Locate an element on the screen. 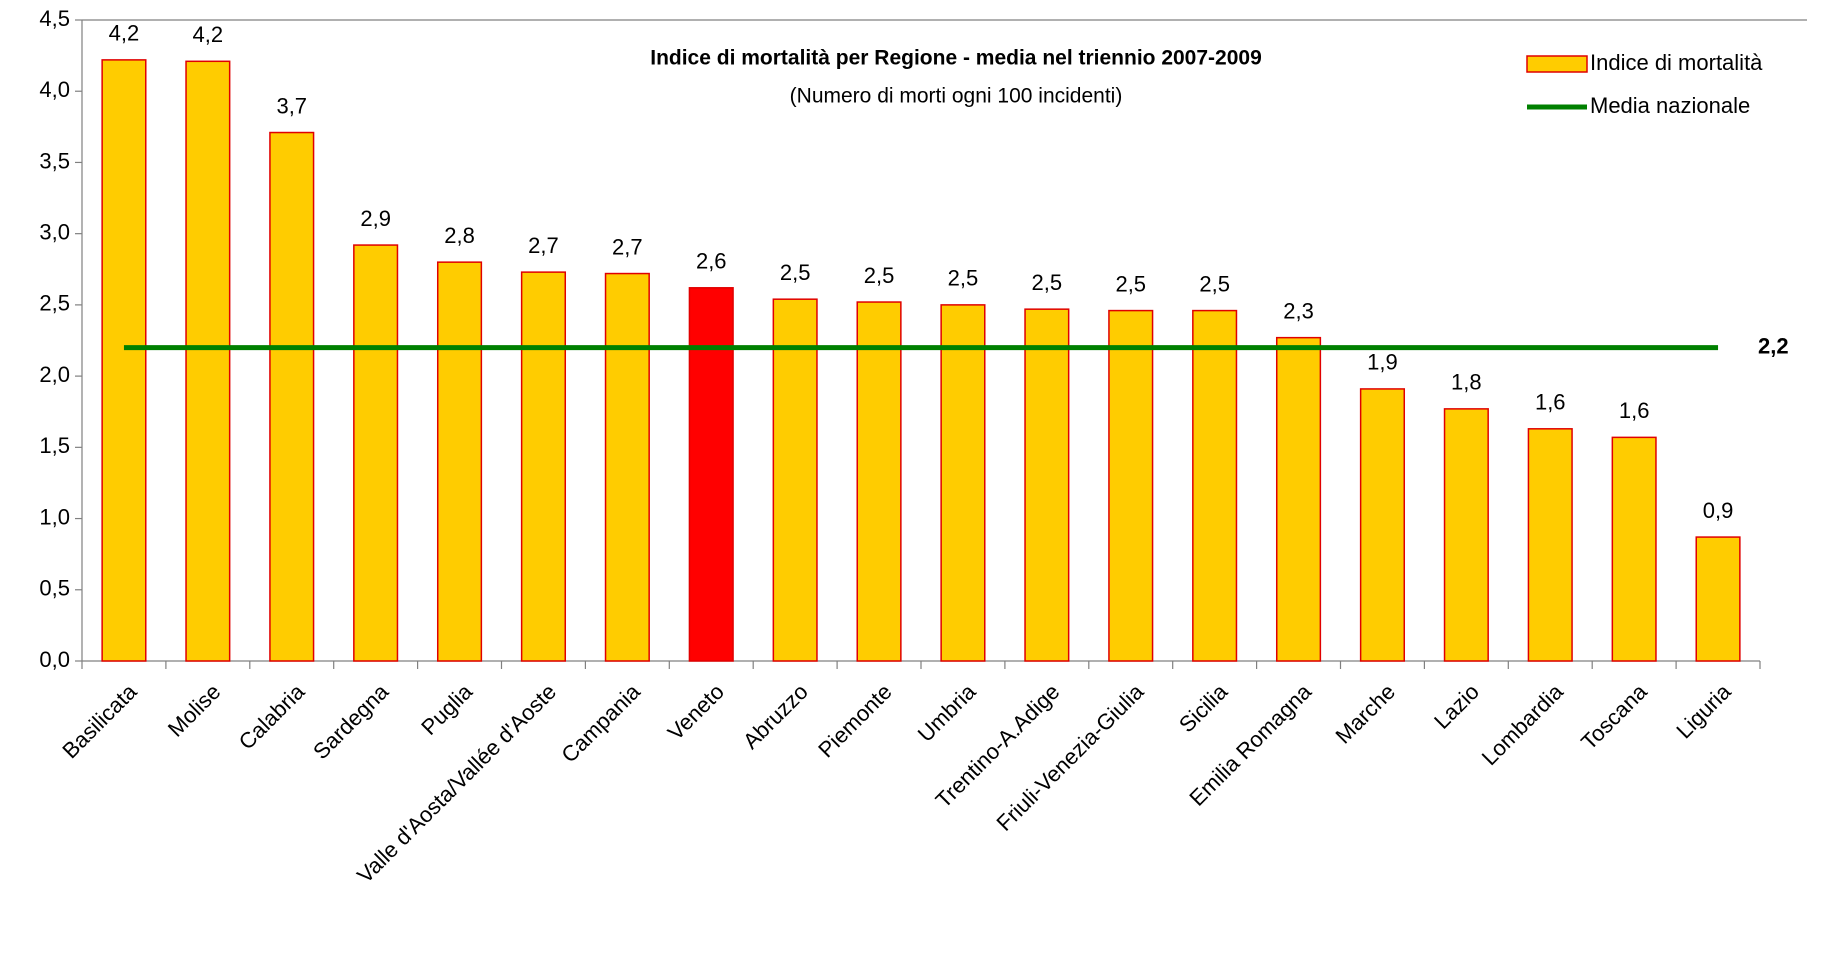 The image size is (1840, 957). reference-label: 2,2 is located at coordinates (1773, 345).